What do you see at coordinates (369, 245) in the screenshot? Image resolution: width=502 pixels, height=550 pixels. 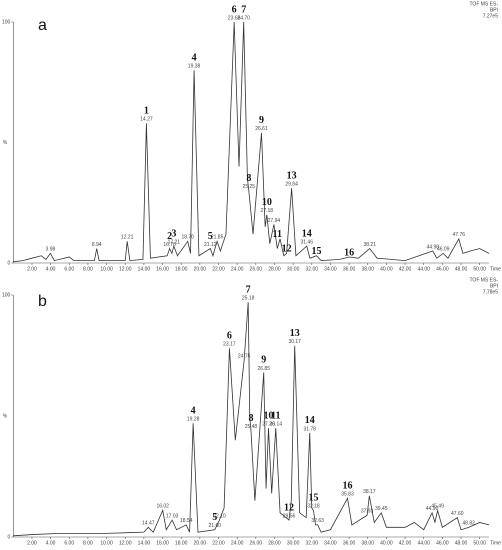 I see `retention-time: 38.21` at bounding box center [369, 245].